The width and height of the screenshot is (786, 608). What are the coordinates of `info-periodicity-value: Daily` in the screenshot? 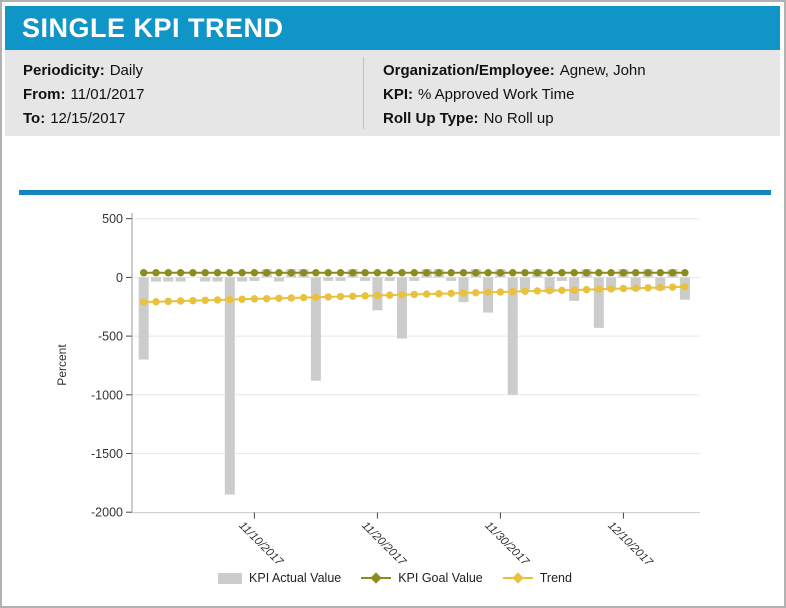 It's located at (126, 70).